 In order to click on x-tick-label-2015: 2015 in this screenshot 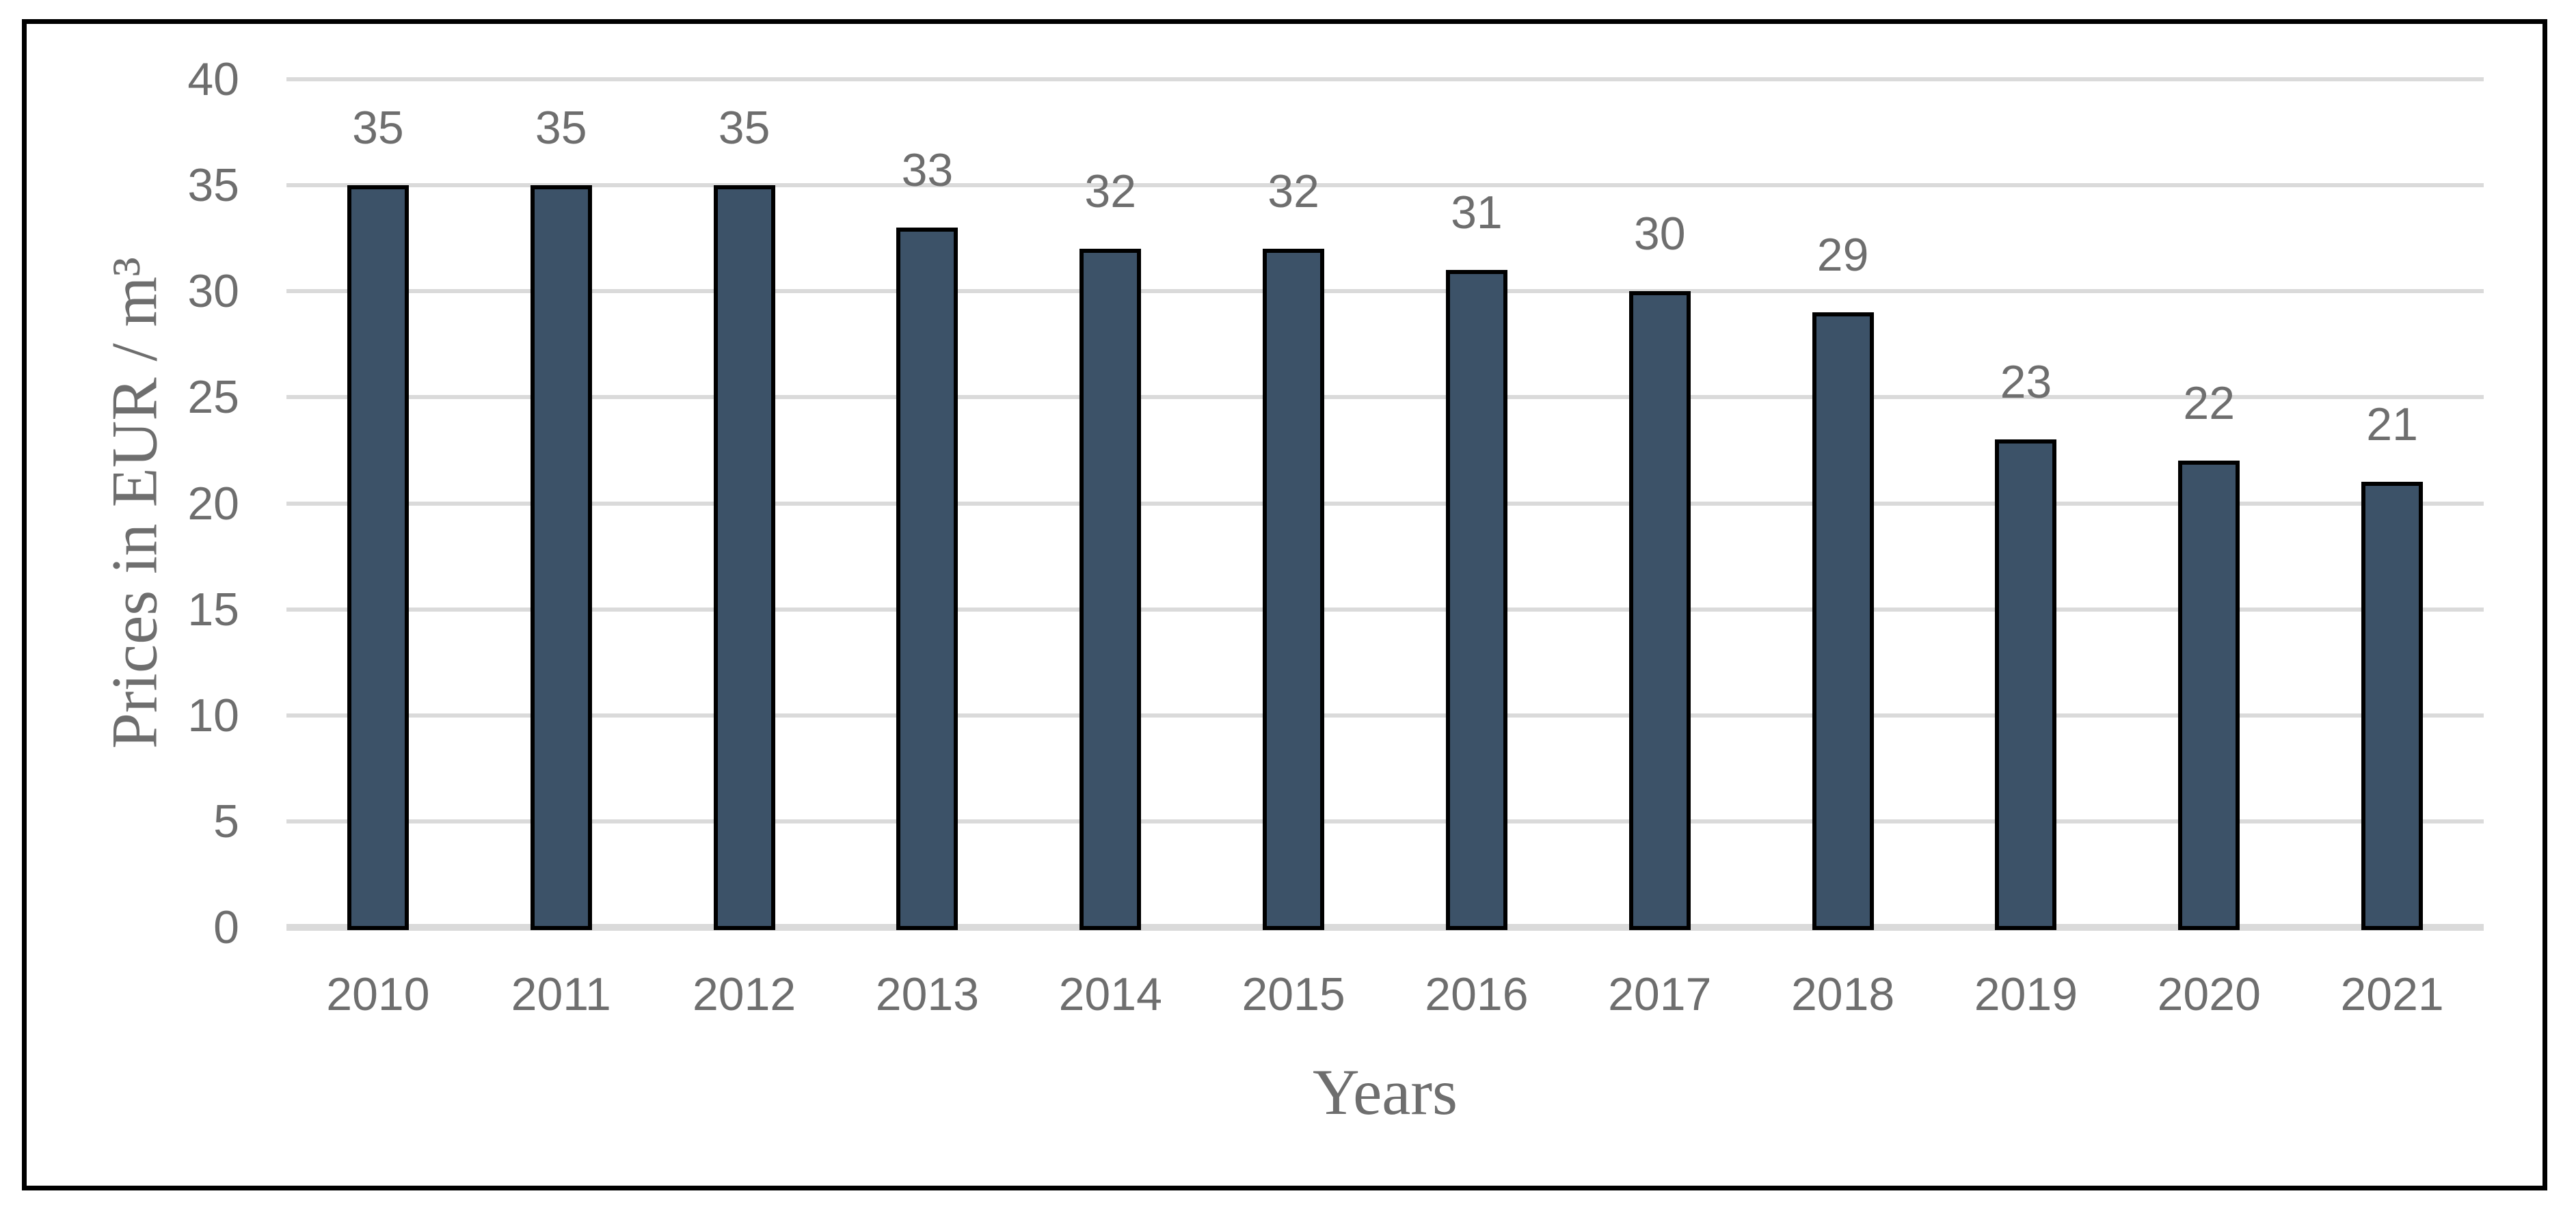, I will do `click(1293, 994)`.